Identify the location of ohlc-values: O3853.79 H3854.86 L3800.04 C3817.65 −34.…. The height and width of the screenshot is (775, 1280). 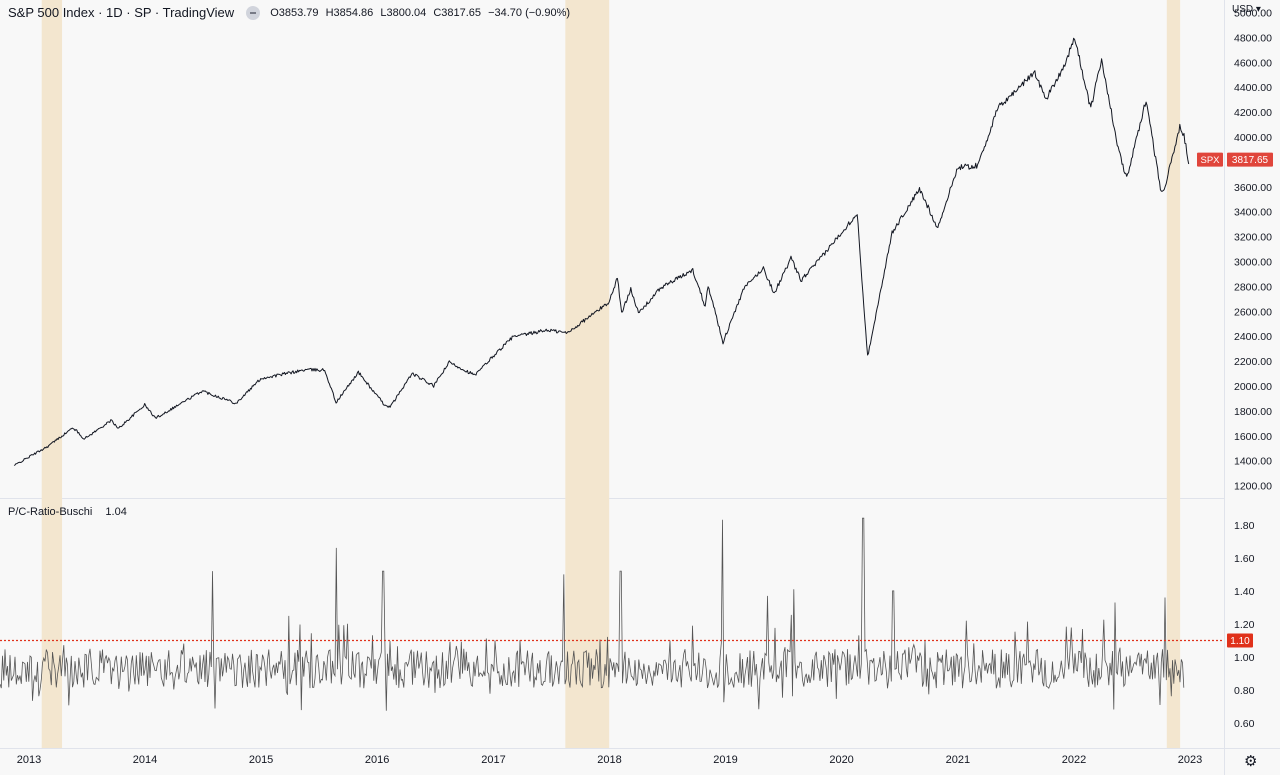
(420, 12).